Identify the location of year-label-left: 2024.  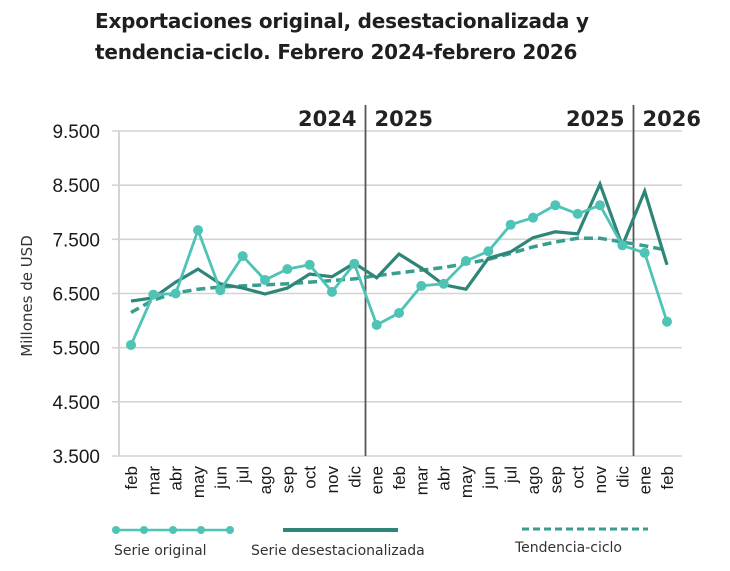
(327, 119).